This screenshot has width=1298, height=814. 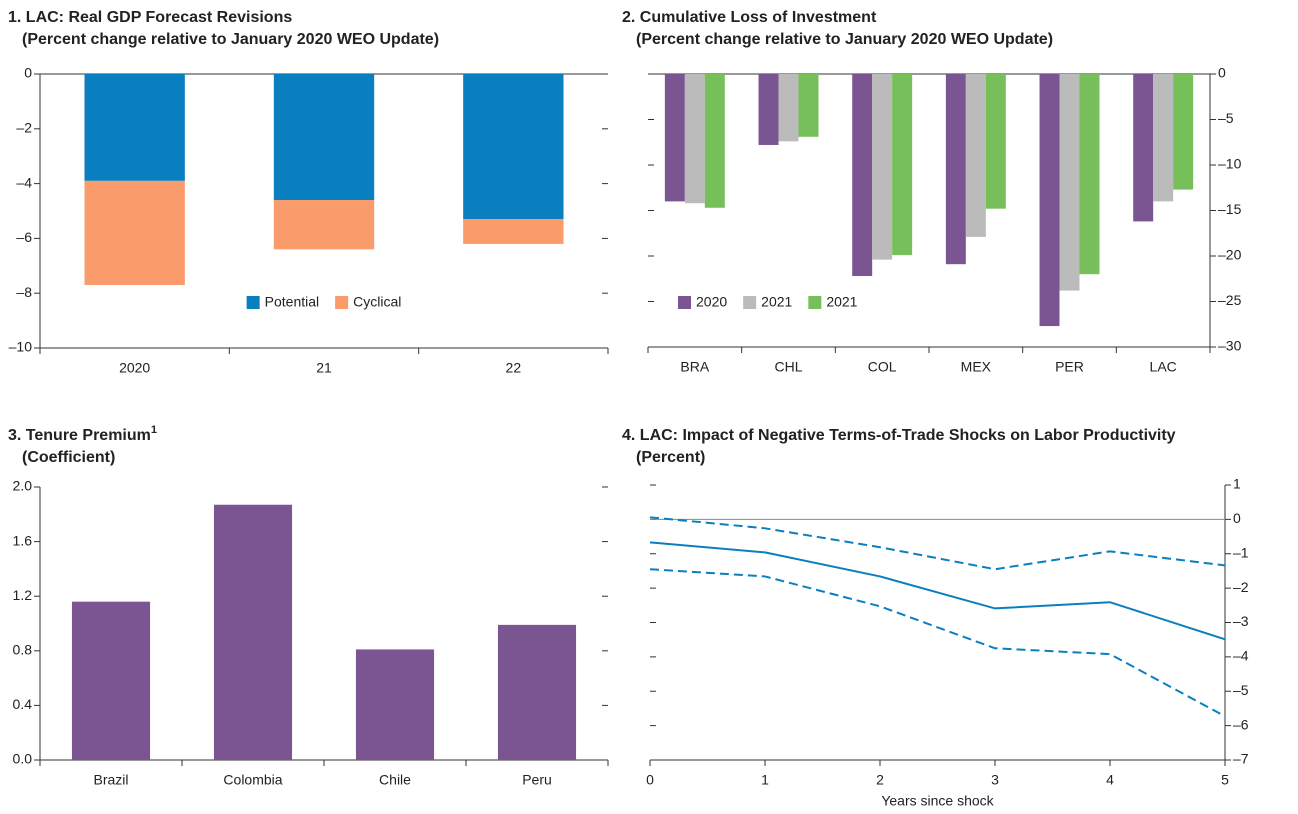 What do you see at coordinates (23, 540) in the screenshot?
I see `y-tick-label: 1.6` at bounding box center [23, 540].